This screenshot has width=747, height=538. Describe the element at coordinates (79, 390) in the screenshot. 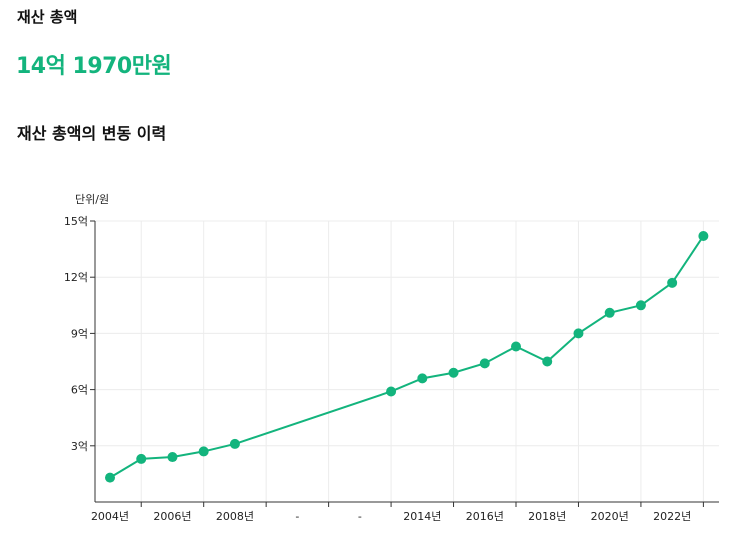

I see `y-tick-label: 6억` at that location.